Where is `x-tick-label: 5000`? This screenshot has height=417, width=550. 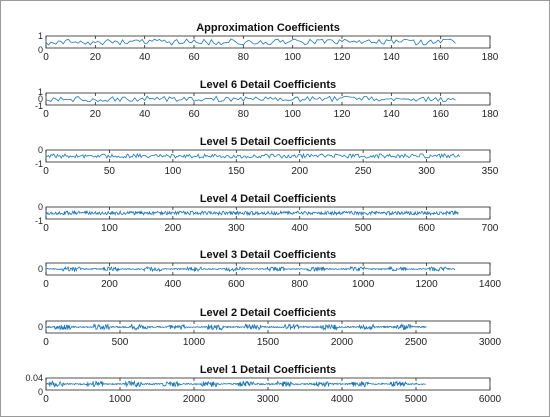
x-tick-label: 5000 is located at coordinates (416, 399).